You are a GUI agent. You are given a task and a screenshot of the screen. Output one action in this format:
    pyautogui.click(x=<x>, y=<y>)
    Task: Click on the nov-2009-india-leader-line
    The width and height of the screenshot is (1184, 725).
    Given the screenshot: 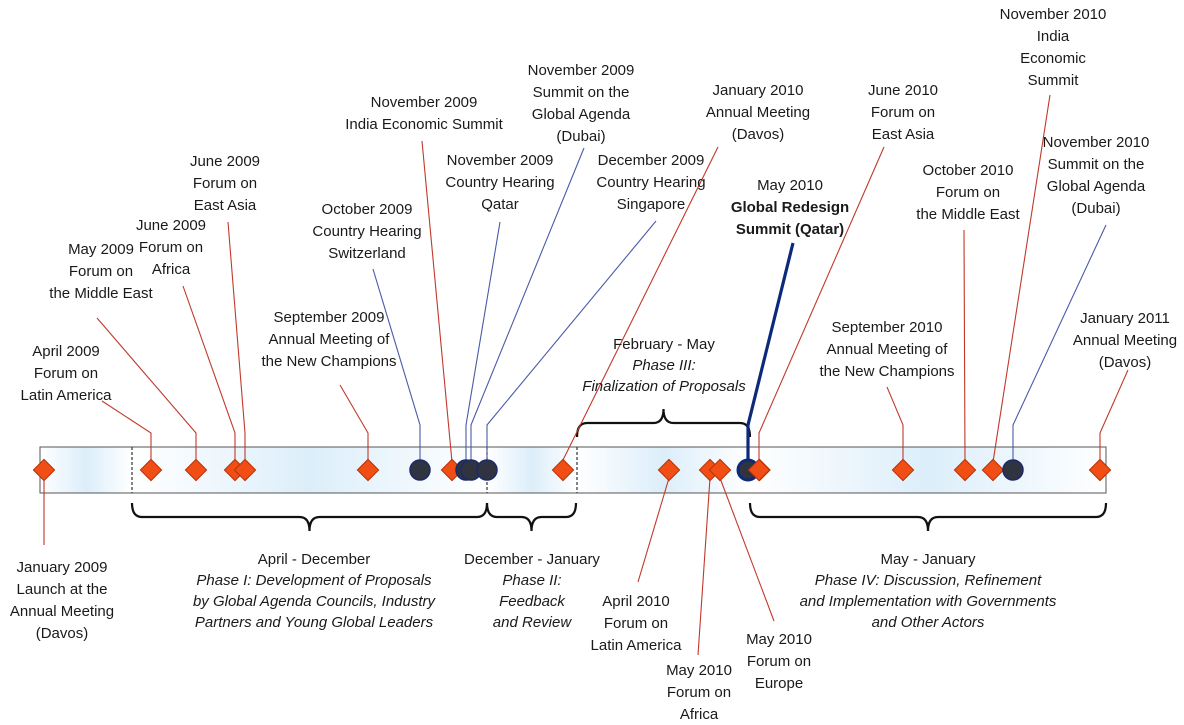 What is the action you would take?
    pyautogui.click(x=437, y=301)
    